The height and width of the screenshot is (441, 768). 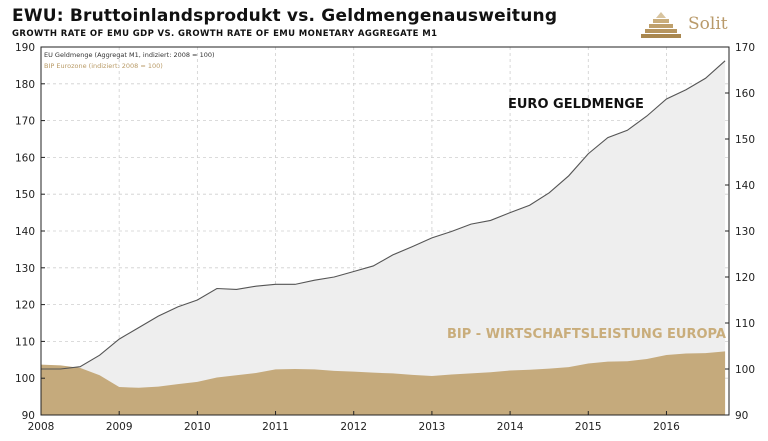 I want to click on y-left-tick-label: 180, so click(x=25, y=85).